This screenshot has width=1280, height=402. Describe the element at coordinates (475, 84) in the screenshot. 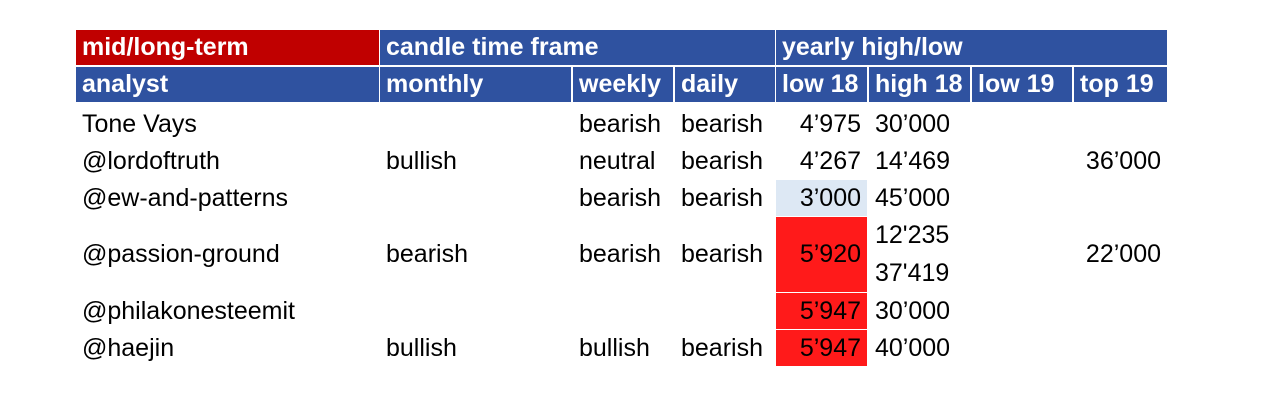

I see `col-header-monthly: monthly` at that location.